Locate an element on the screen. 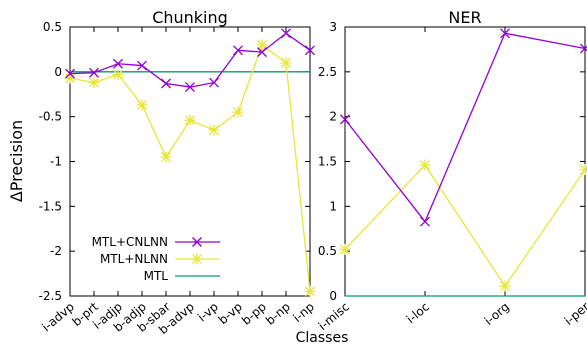 The width and height of the screenshot is (587, 345). chunking-x-tick-label-b-np: b-np is located at coordinates (278, 314).